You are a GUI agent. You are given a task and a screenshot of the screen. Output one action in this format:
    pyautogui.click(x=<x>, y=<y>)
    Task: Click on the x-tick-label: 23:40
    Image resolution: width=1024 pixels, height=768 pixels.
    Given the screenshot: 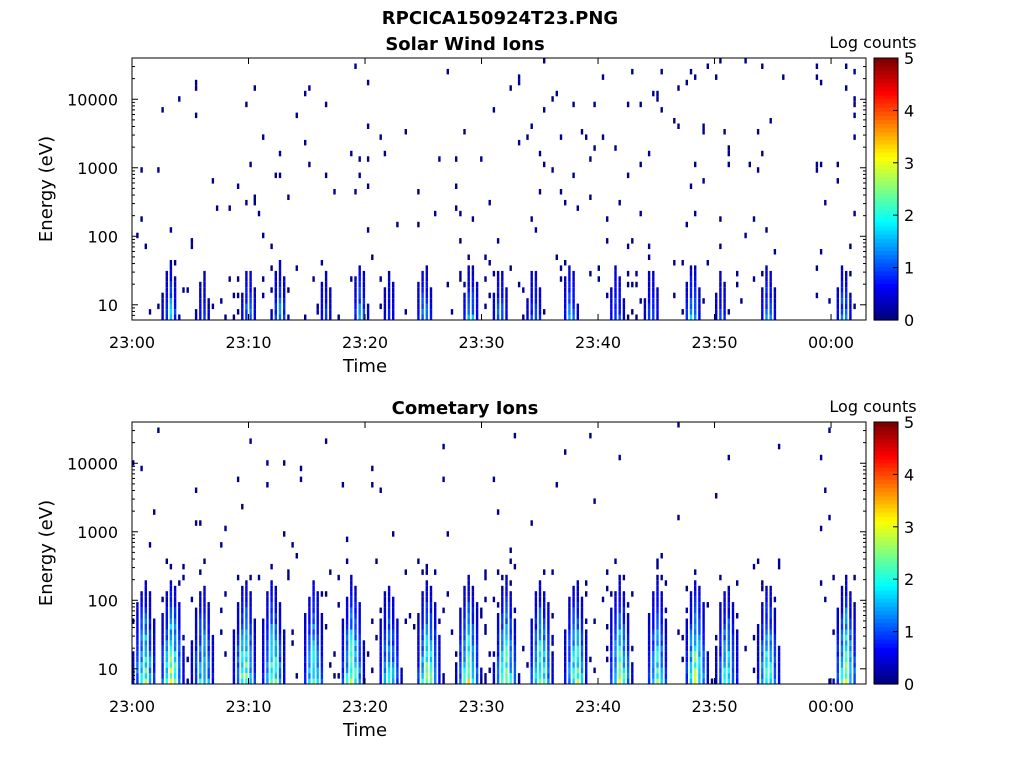 What is the action you would take?
    pyautogui.click(x=598, y=342)
    